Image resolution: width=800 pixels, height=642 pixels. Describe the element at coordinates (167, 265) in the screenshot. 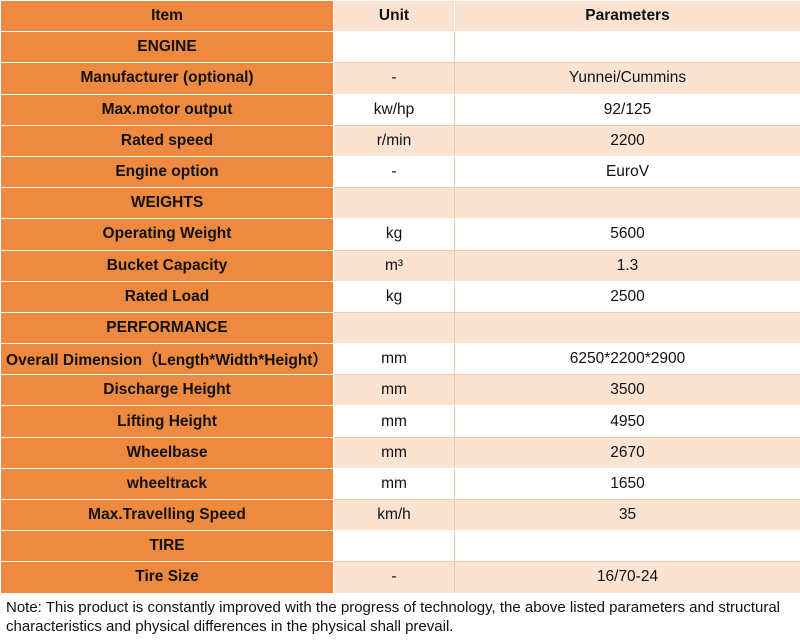

I see `row-item-label: Bucket Capacity` at that location.